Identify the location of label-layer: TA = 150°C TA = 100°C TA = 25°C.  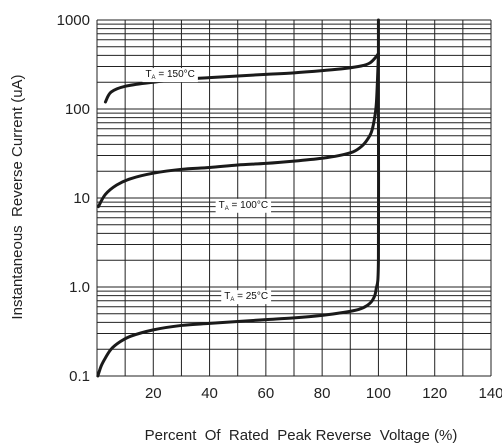
(207, 186).